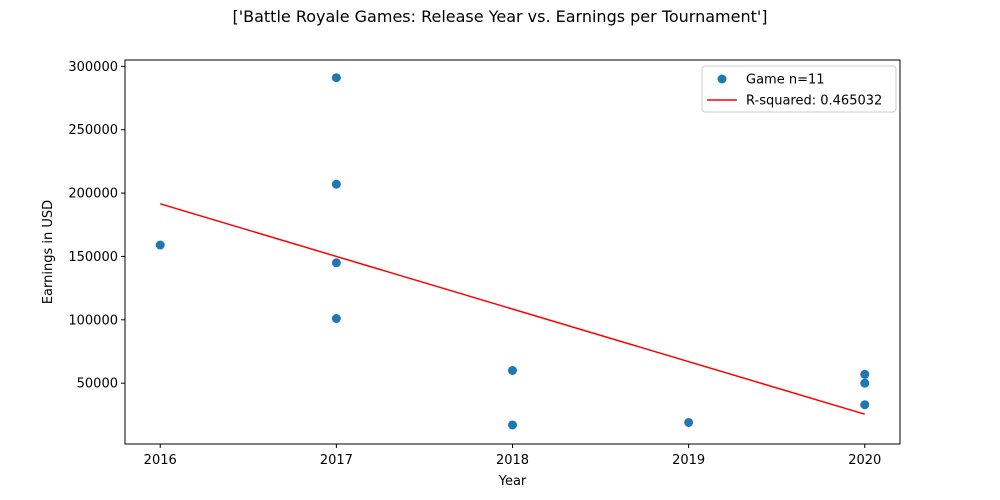 The image size is (1000, 500). I want to click on legend: Game n=11 R-squared: 0.465032, so click(799, 89).